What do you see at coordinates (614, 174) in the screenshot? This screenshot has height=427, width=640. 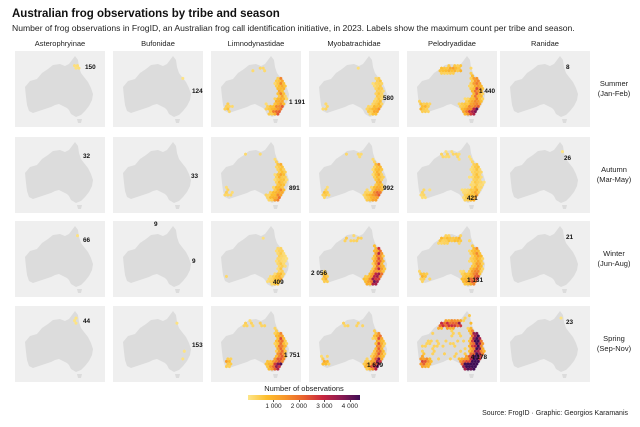 I see `row-header-2: Autumn (Mar-May)` at bounding box center [614, 174].